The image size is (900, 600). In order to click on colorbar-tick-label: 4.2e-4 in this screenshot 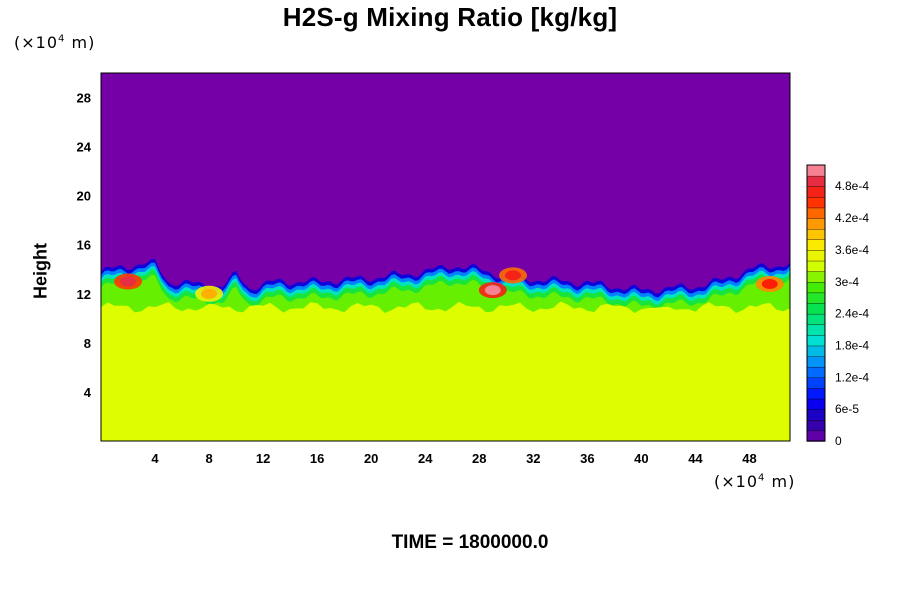, I will do `click(852, 218)`.